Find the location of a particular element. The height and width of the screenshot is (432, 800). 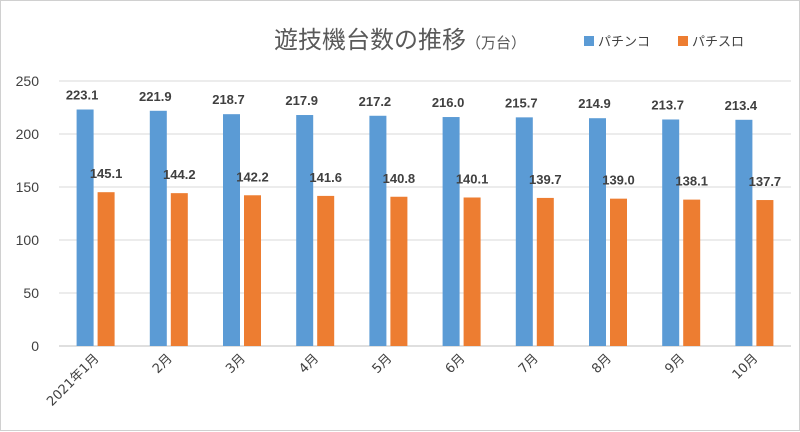

y-tick-label: 0 is located at coordinates (35, 346).